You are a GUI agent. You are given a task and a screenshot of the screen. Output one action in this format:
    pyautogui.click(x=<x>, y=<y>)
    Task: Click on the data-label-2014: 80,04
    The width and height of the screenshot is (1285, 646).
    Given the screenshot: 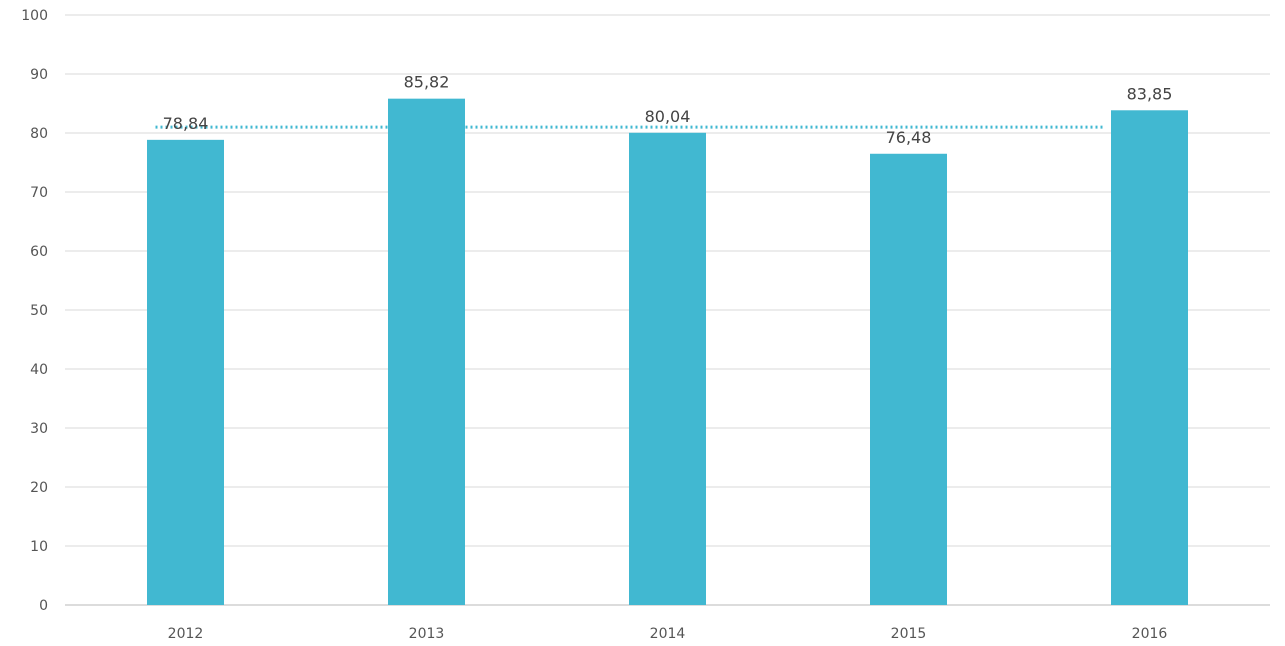 What is the action you would take?
    pyautogui.click(x=668, y=116)
    